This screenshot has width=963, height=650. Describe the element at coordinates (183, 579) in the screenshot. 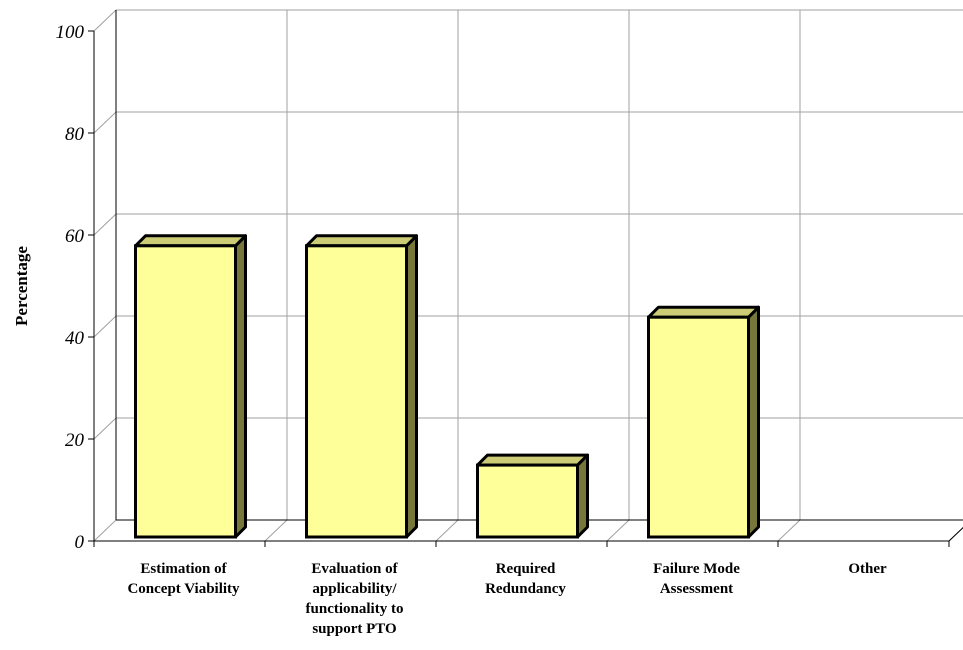

I see `x-category-label: Estimation of Concept Viability` at that location.